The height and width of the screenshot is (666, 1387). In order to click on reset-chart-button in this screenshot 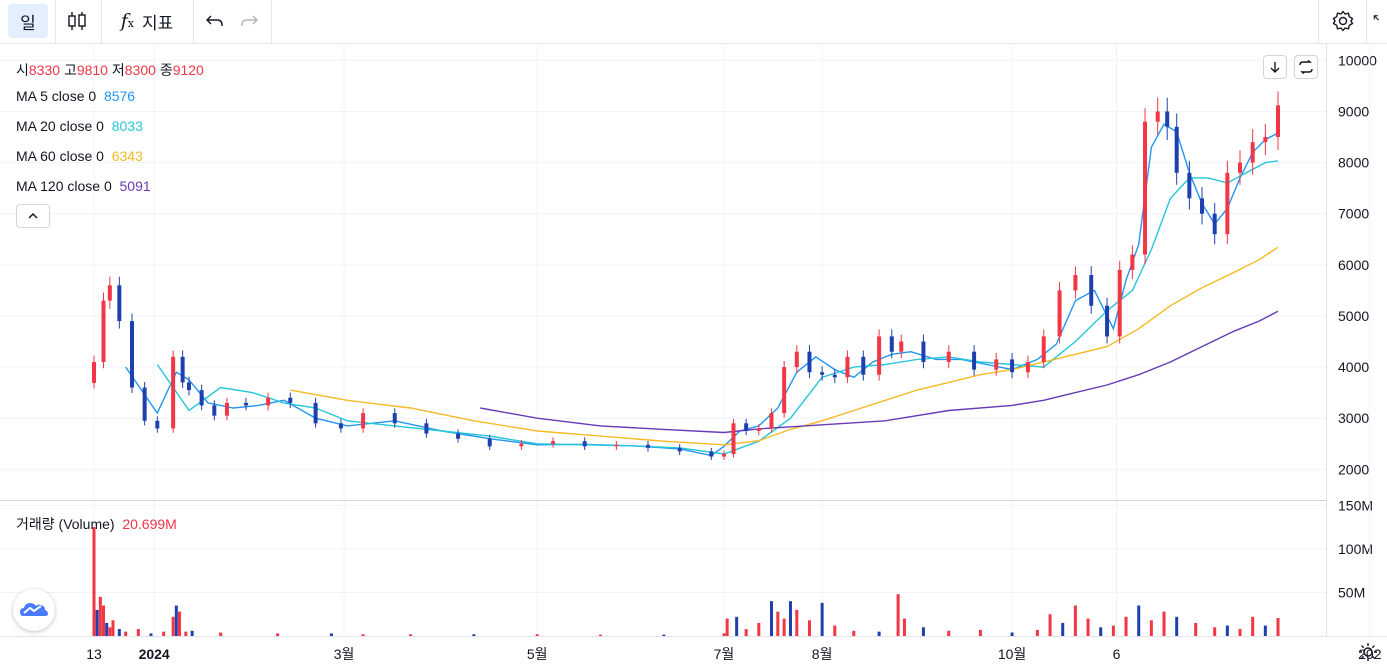, I will do `click(1306, 67)`.